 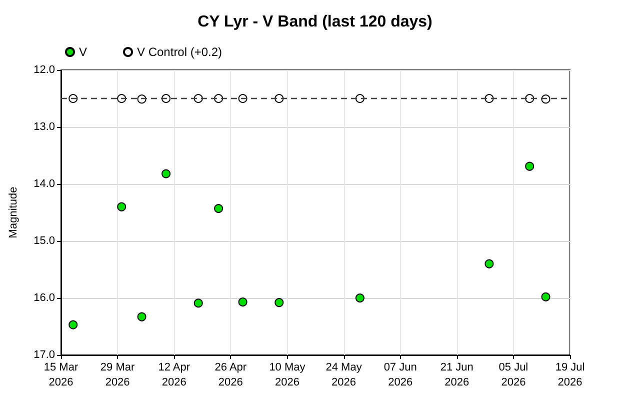 What do you see at coordinates (174, 375) in the screenshot?
I see `x-tick-label: 12 Apr 2026` at bounding box center [174, 375].